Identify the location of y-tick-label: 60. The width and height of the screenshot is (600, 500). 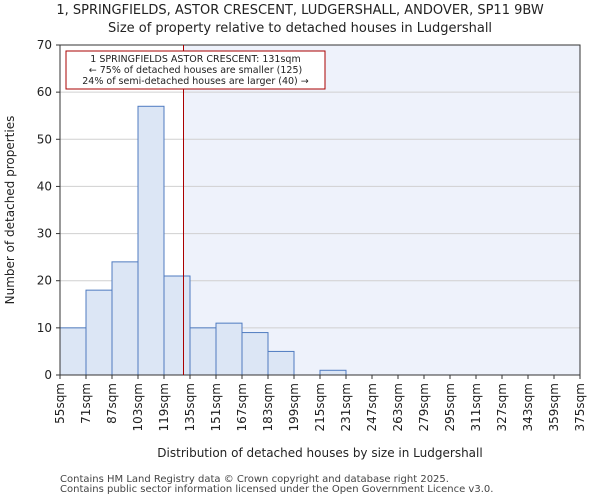
(44, 92).